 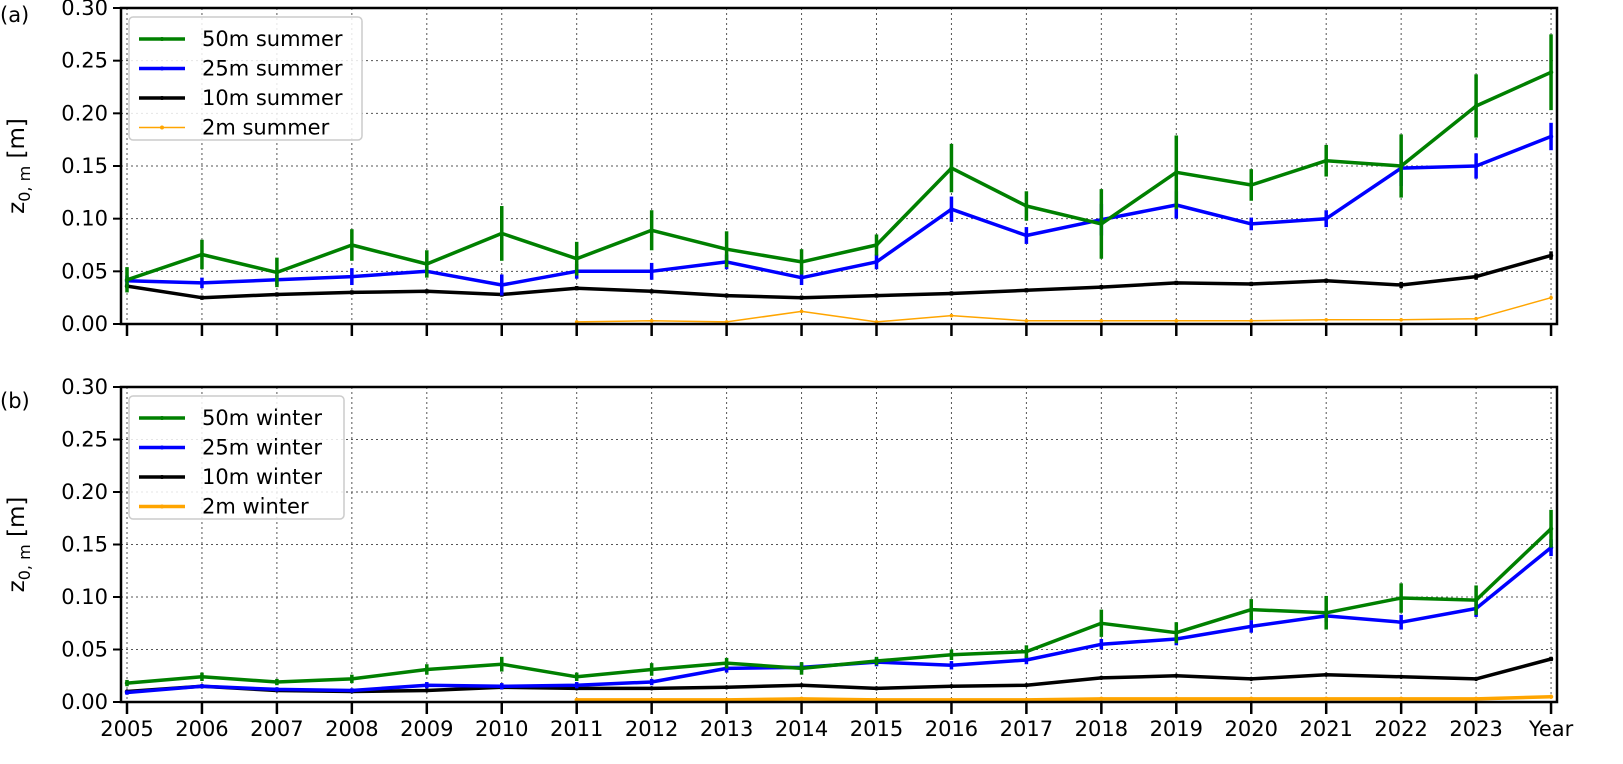 What do you see at coordinates (272, 39) in the screenshot?
I see `legend-label: 50m summer` at bounding box center [272, 39].